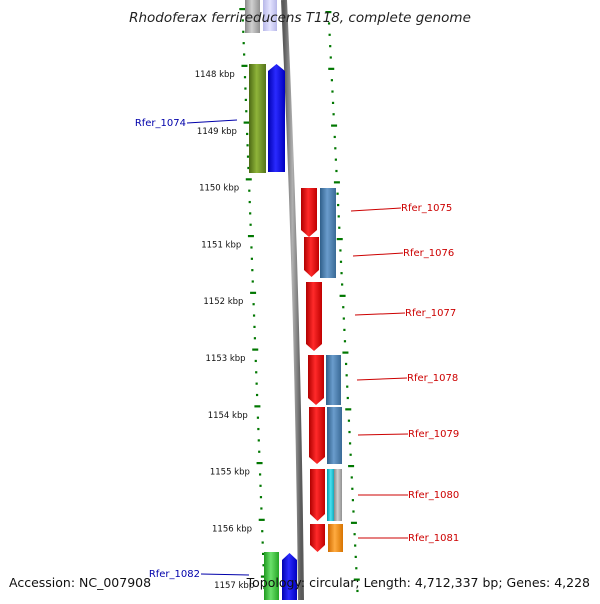  Describe the element at coordinates (433, 538) in the screenshot. I see `gene-label-rfer-1081: Rfer_1081` at that location.